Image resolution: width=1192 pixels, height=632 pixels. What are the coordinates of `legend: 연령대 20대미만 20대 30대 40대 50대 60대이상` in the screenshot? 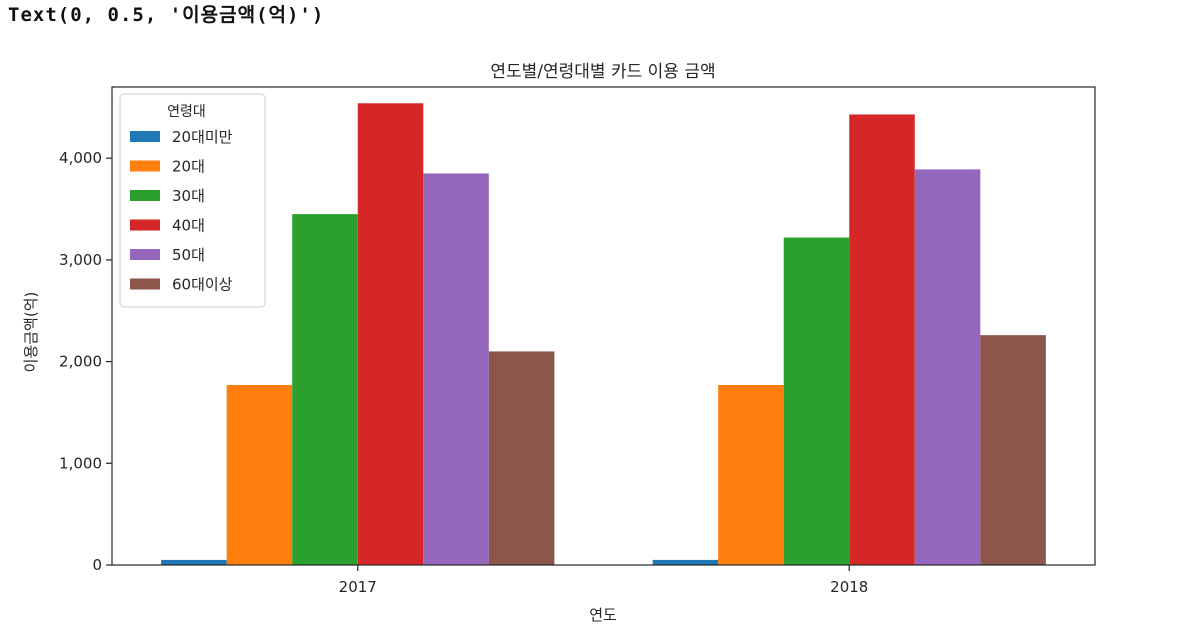 It's located at (192, 200).